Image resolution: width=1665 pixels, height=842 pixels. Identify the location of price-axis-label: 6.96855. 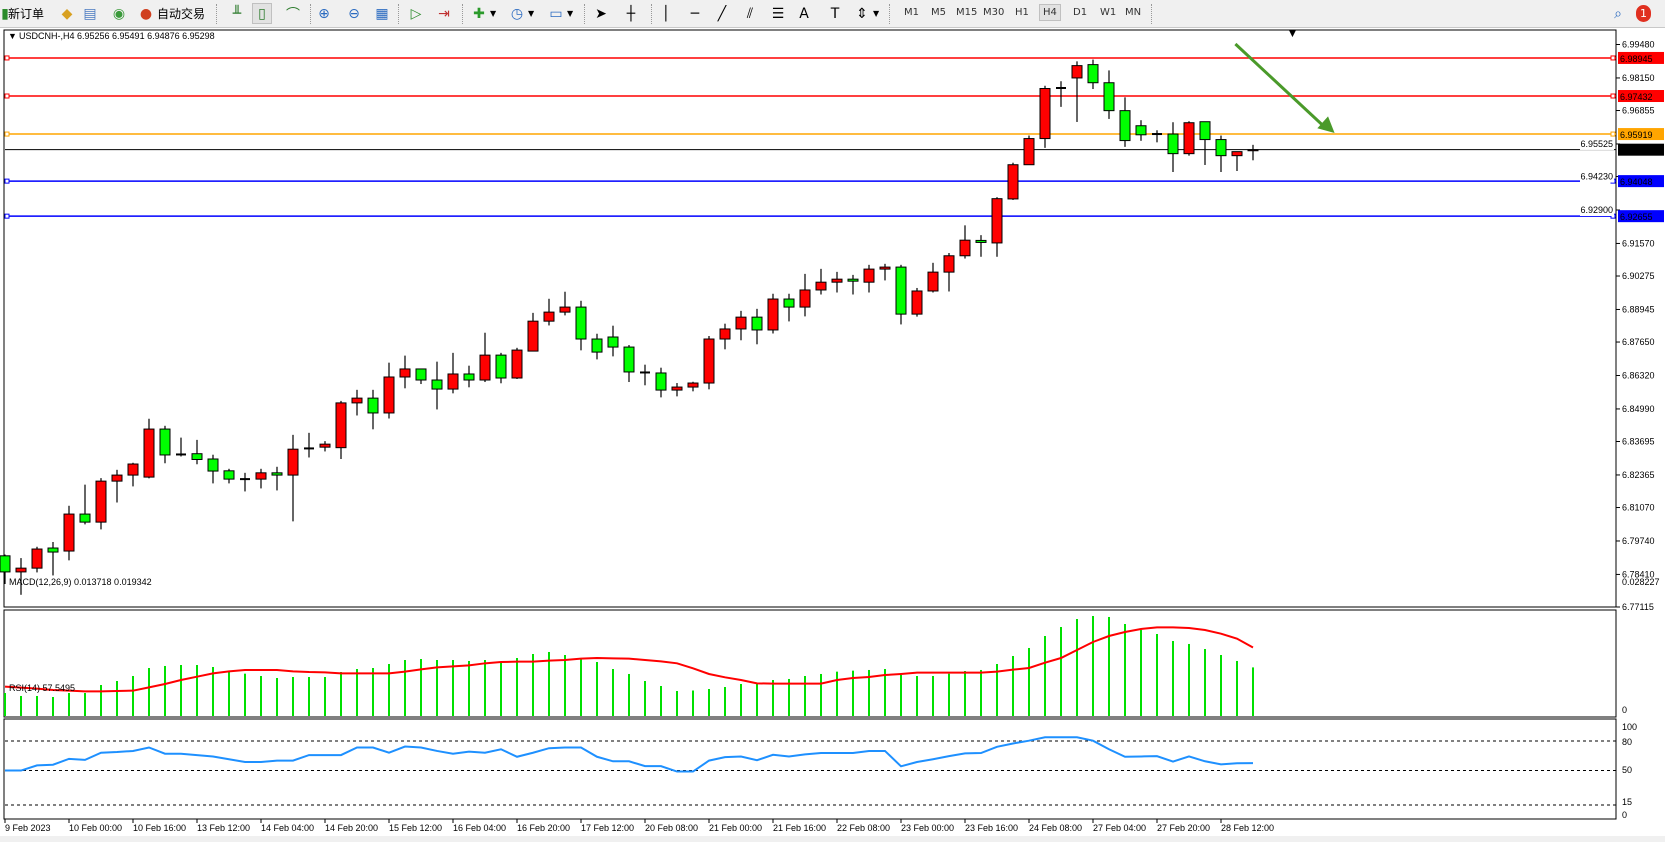
(1638, 111).